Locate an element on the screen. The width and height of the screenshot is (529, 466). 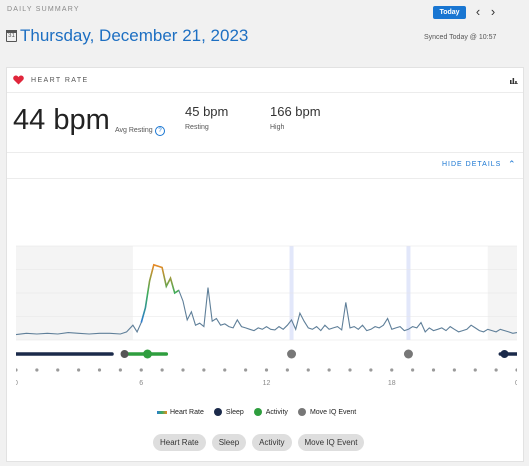
bar-chart-icon is located at coordinates (514, 80).